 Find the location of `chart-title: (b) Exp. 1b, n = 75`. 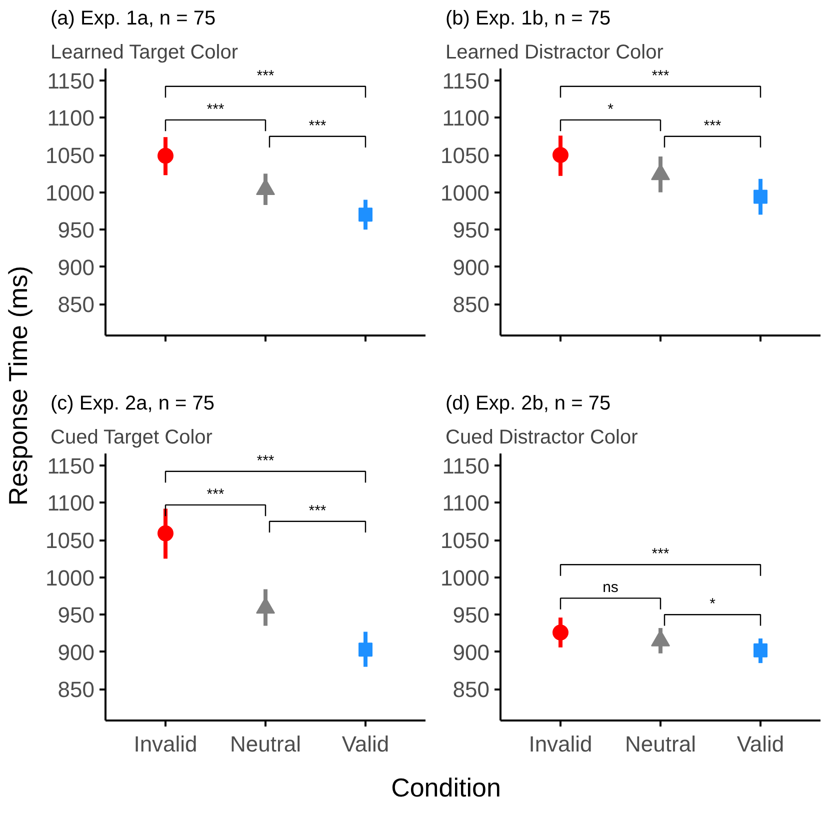

chart-title: (b) Exp. 1b, n = 75 is located at coordinates (528, 19).